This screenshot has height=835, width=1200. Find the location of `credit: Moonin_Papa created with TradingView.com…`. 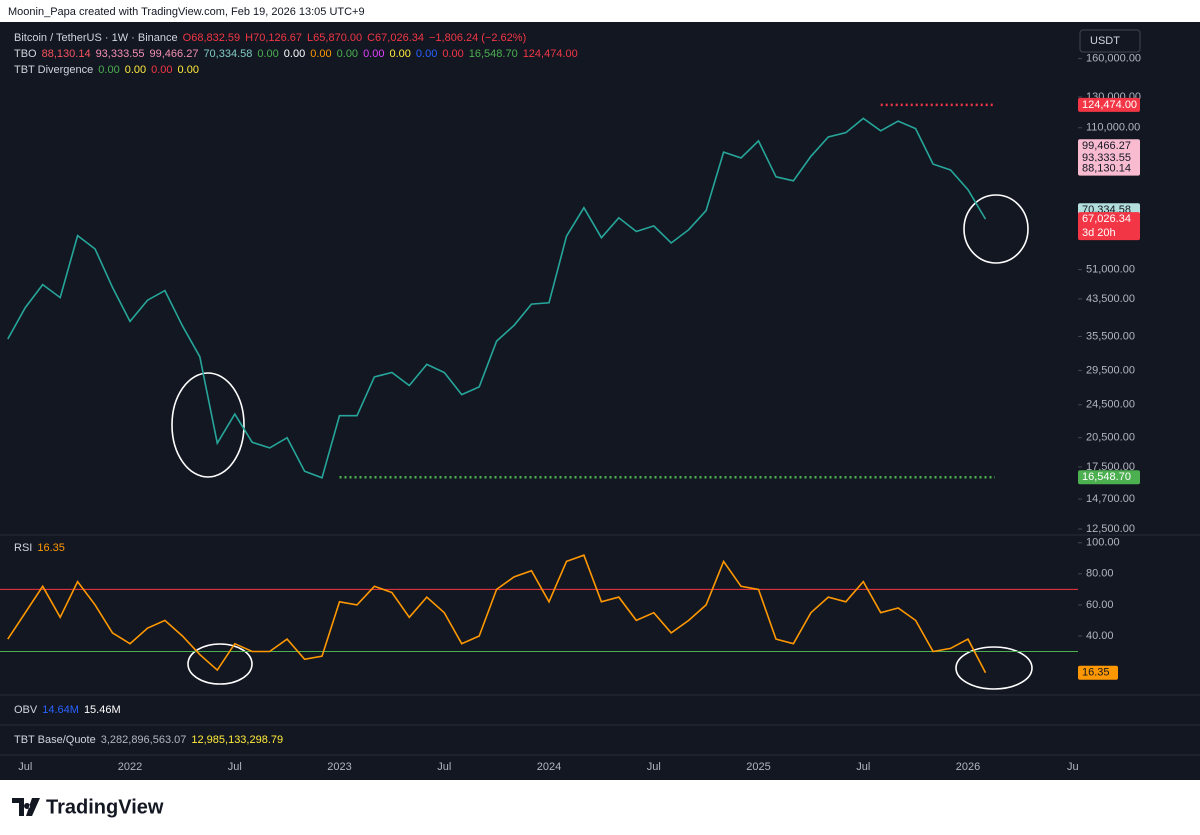

credit: Moonin_Papa created with TradingView.com… is located at coordinates (186, 12).